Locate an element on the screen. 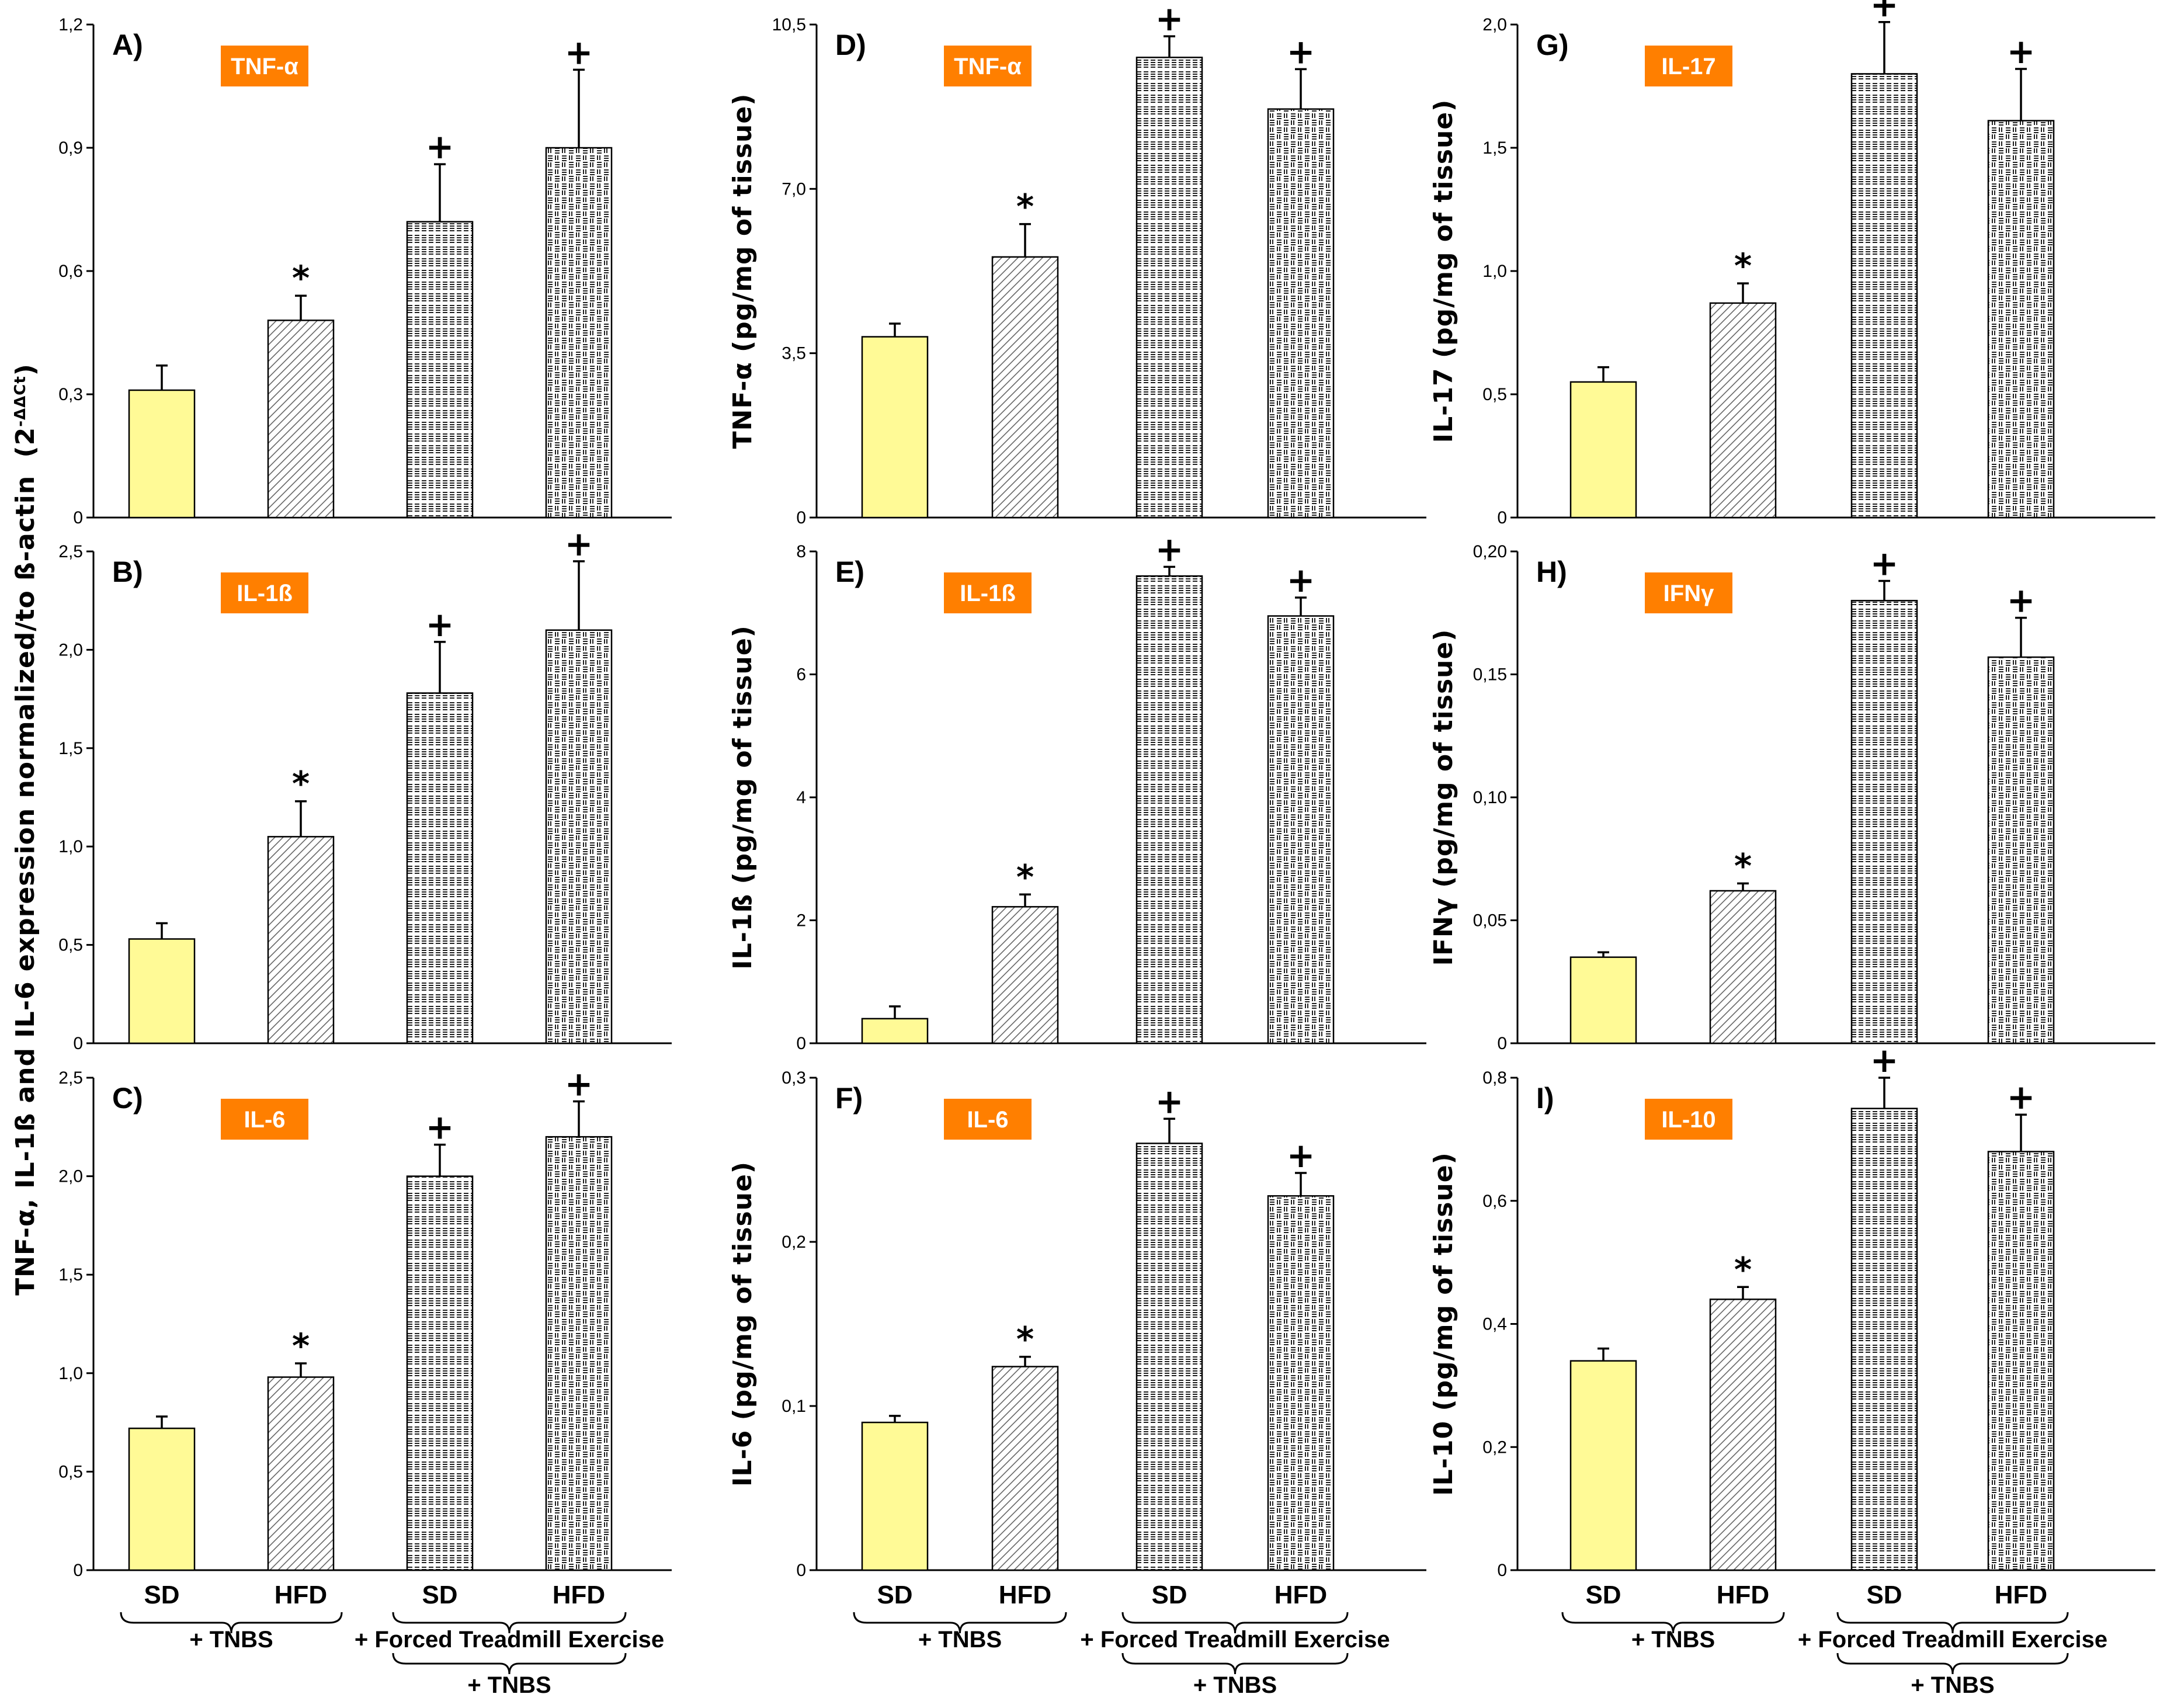  cytokine-badge: TNF-α is located at coordinates (988, 66).